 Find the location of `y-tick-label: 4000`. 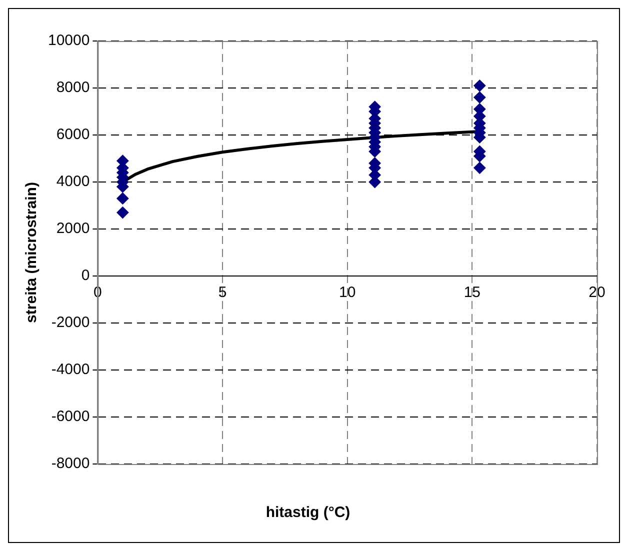

y-tick-label: 4000 is located at coordinates (73, 181).